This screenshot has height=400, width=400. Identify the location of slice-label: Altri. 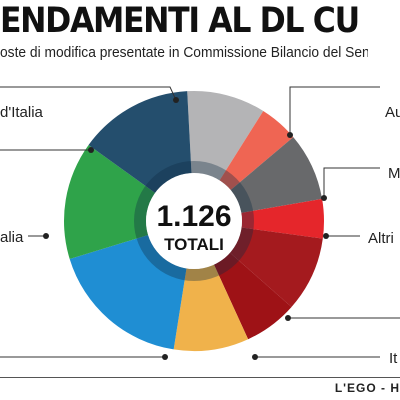
(381, 238).